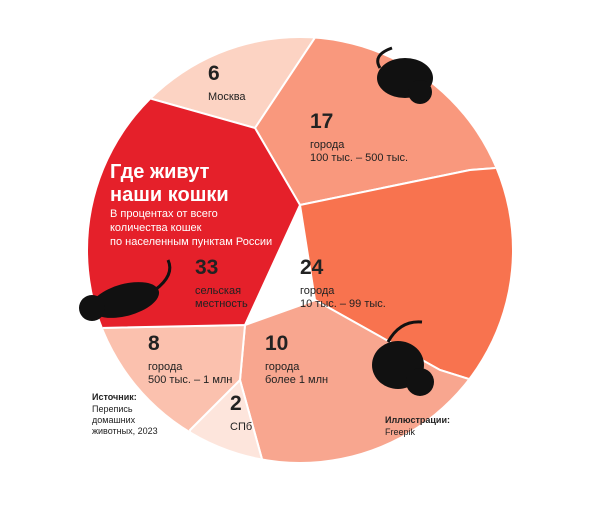 The image size is (600, 528). Describe the element at coordinates (154, 343) in the screenshot. I see `value-label: 8` at that location.